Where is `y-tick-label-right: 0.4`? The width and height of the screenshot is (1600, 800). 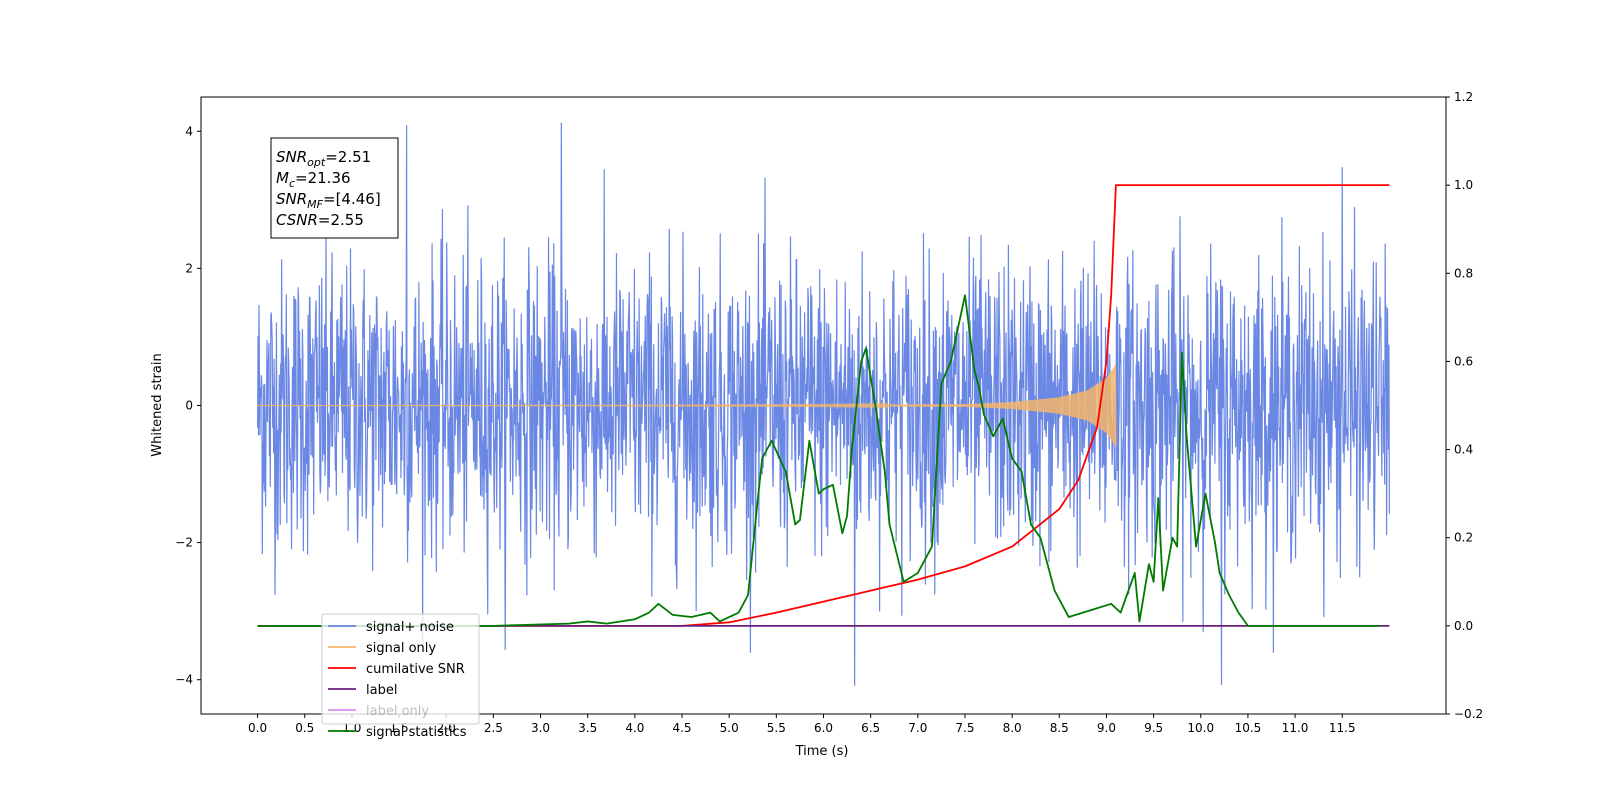 y-tick-label-right: 0.4 is located at coordinates (1463, 450).